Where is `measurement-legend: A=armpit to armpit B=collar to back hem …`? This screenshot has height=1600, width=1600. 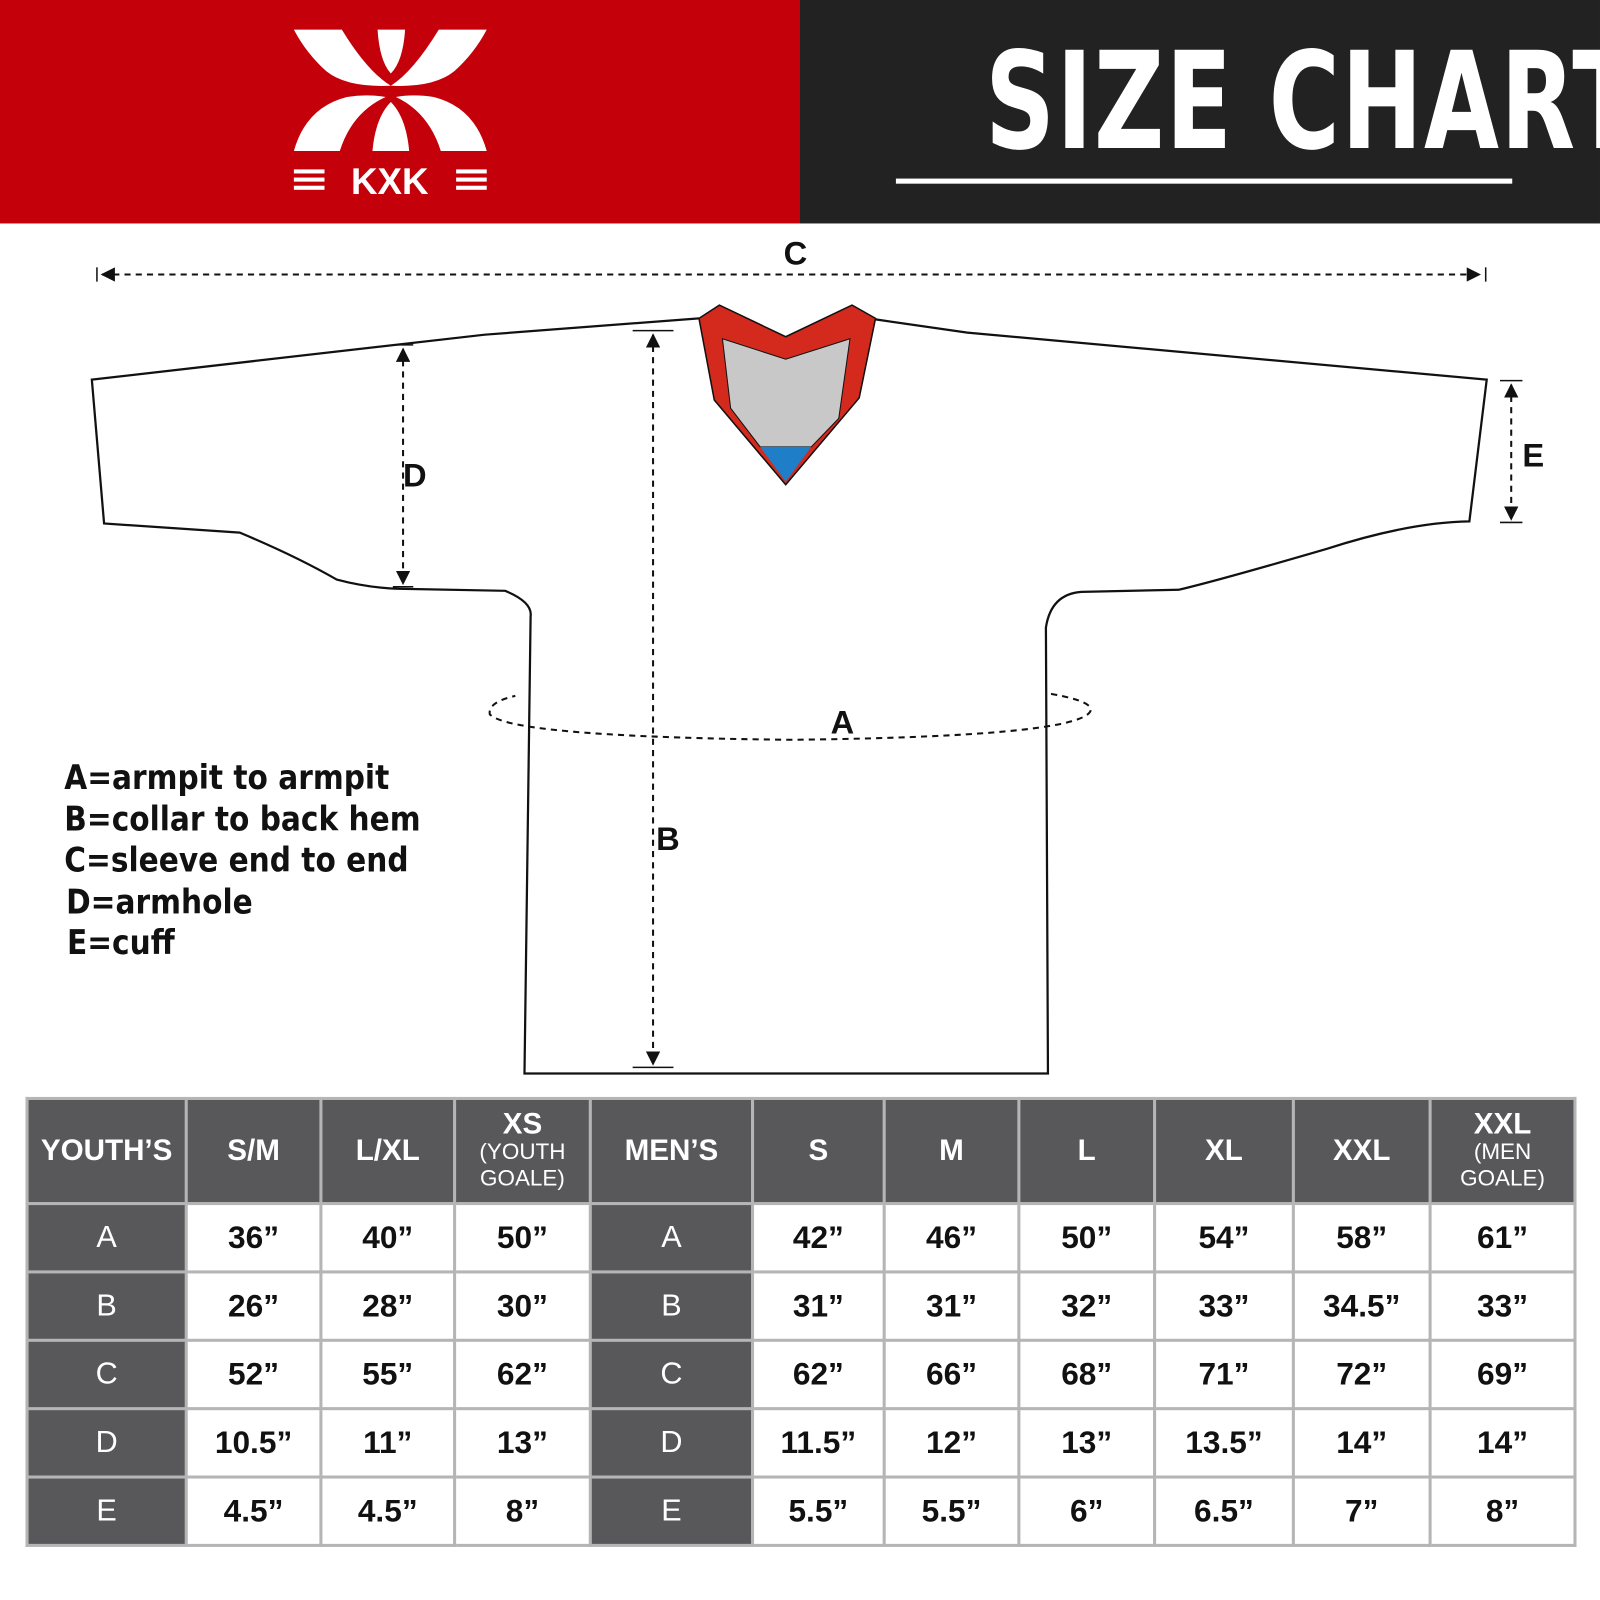 measurement-legend: A=armpit to armpit B=collar to back hem … is located at coordinates (242, 860).